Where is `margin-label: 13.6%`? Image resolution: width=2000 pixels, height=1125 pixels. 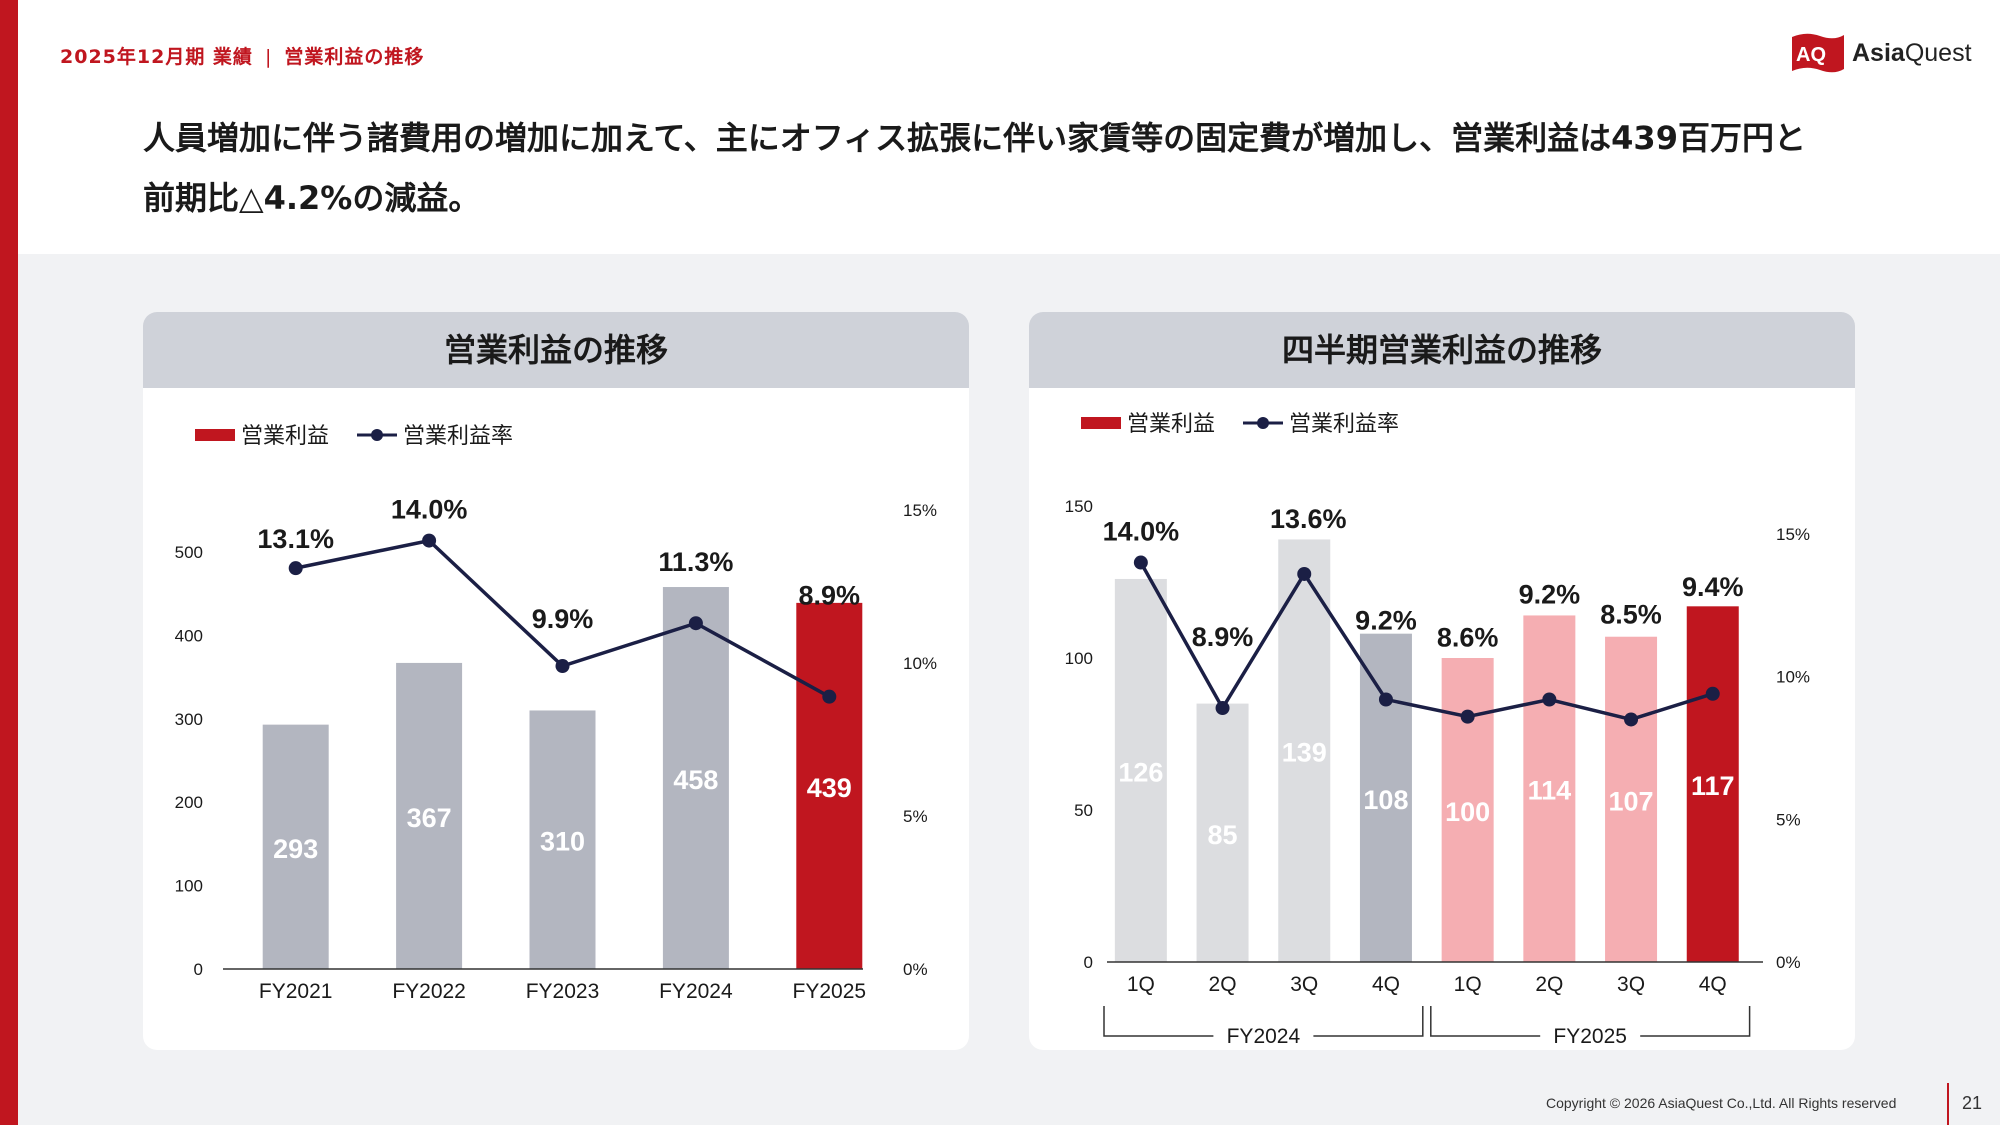
margin-label: 13.6% is located at coordinates (1308, 519).